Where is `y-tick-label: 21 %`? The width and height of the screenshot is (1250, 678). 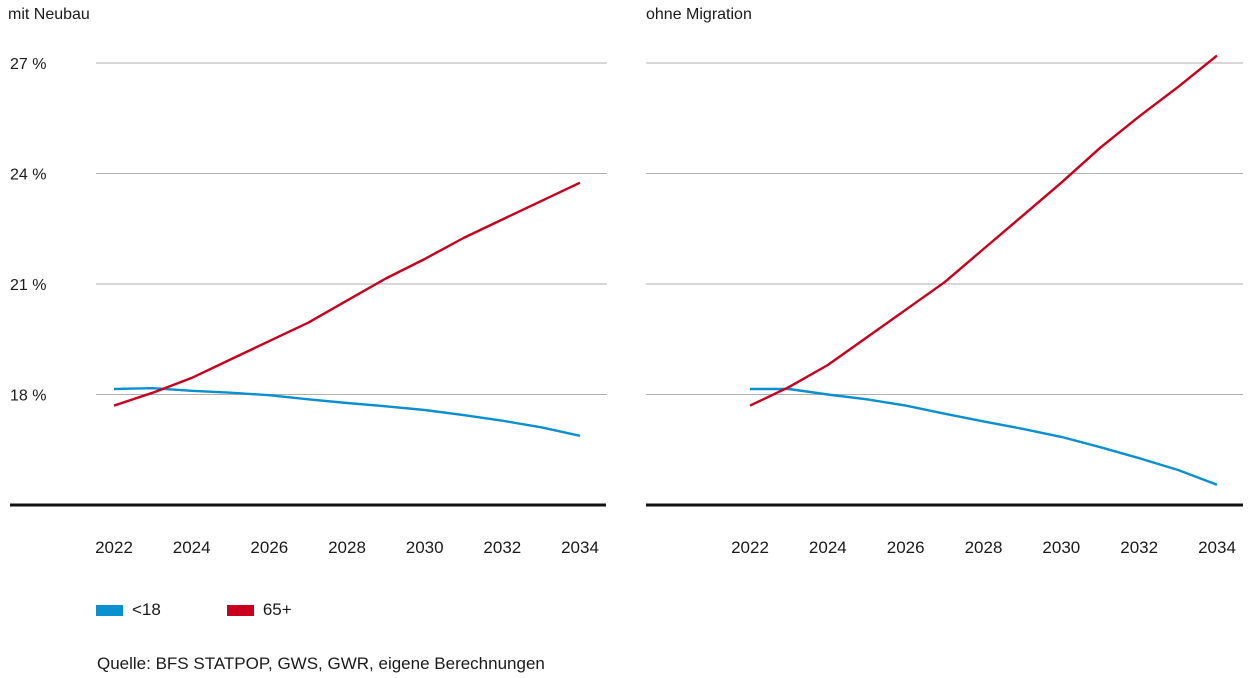 y-tick-label: 21 % is located at coordinates (28, 285).